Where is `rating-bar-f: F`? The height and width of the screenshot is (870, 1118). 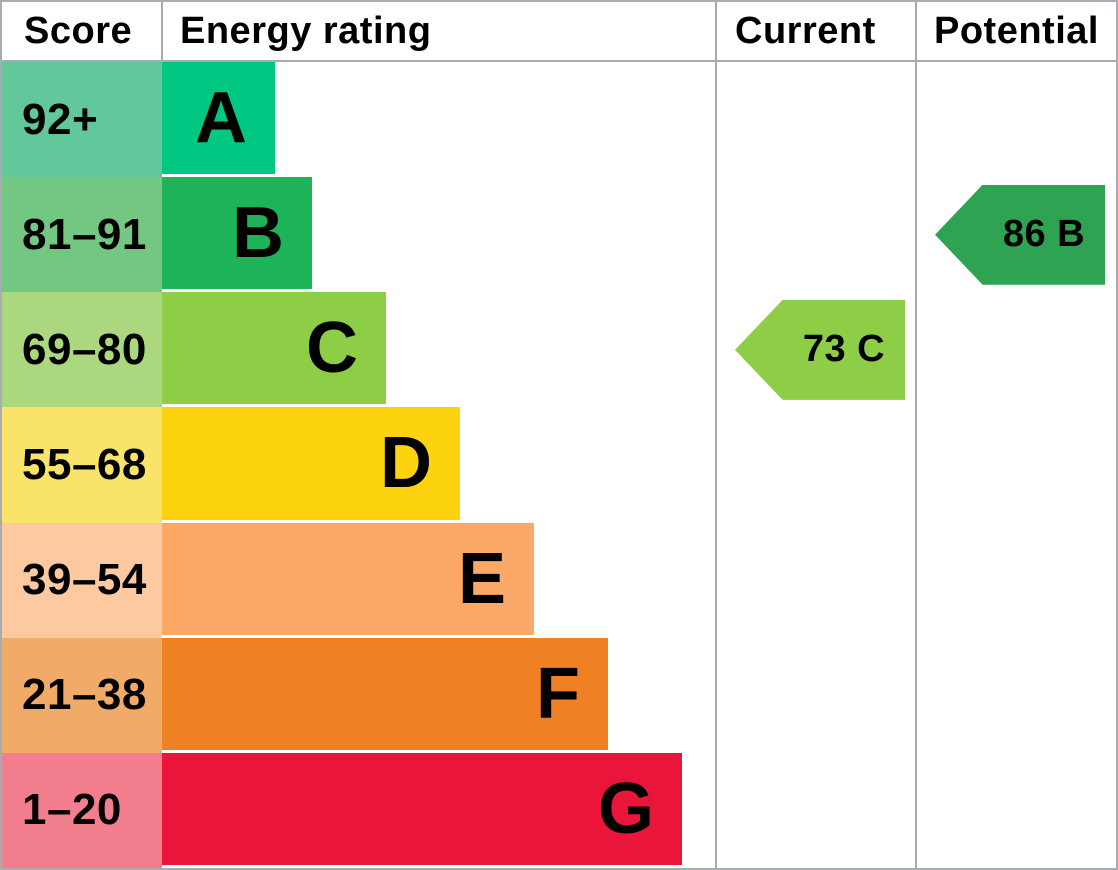 rating-bar-f: F is located at coordinates (385, 693).